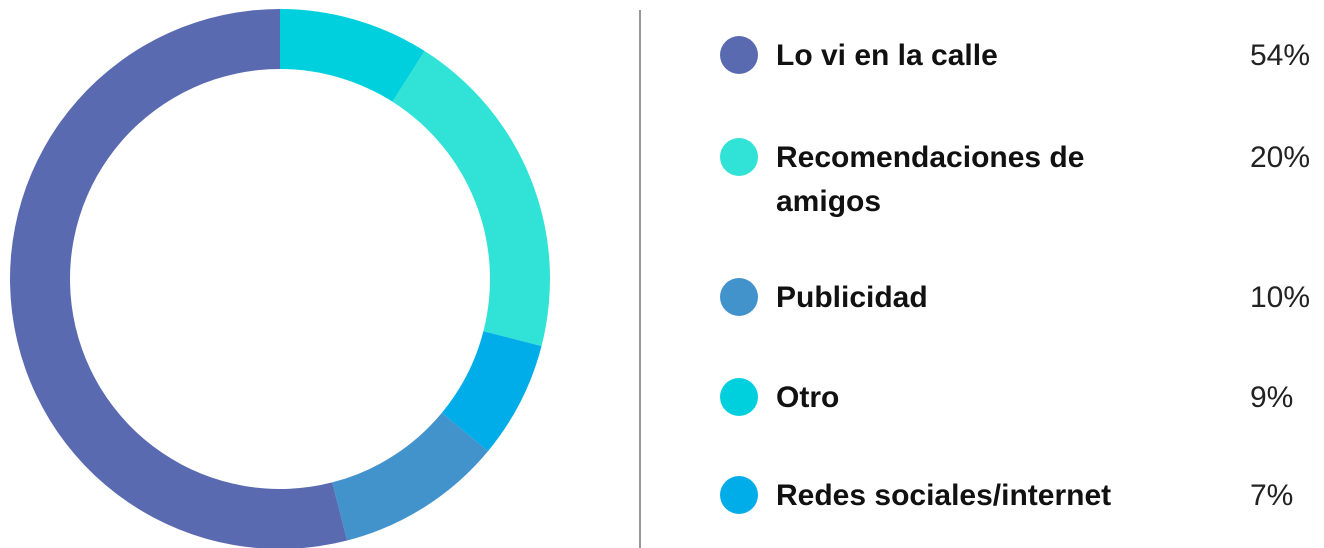 Image resolution: width=1324 pixels, height=548 pixels. What do you see at coordinates (1272, 397) in the screenshot?
I see `value-label: 9%` at bounding box center [1272, 397].